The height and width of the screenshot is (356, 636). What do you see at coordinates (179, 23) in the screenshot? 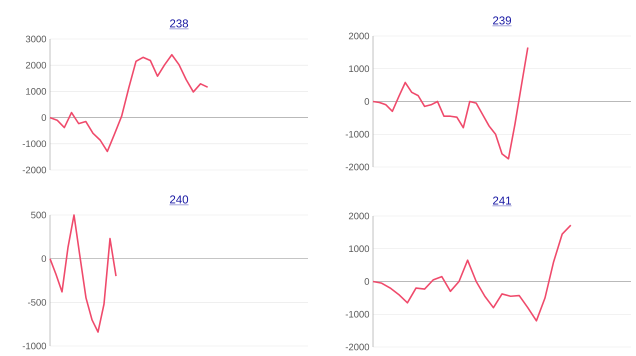
I see `chart-title: 238` at bounding box center [179, 23].